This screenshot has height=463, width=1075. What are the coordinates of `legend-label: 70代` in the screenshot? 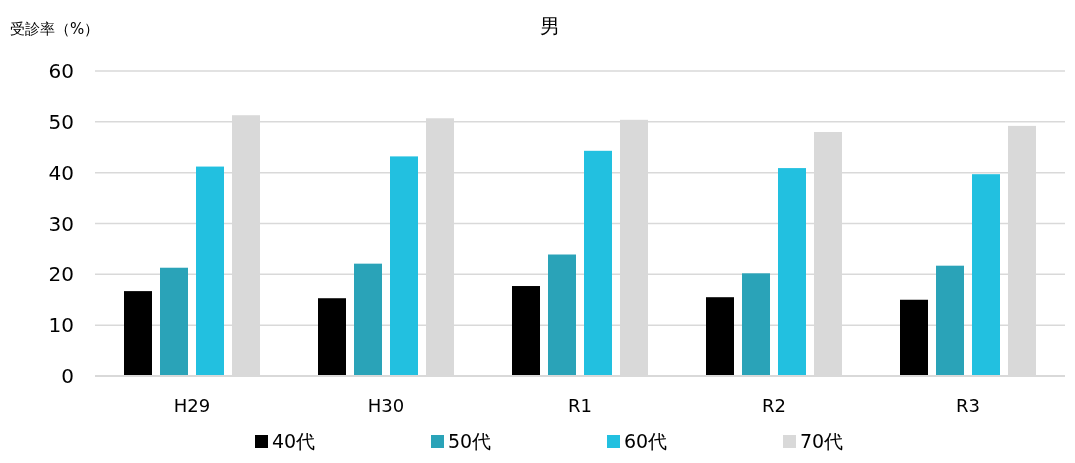 It's located at (822, 441).